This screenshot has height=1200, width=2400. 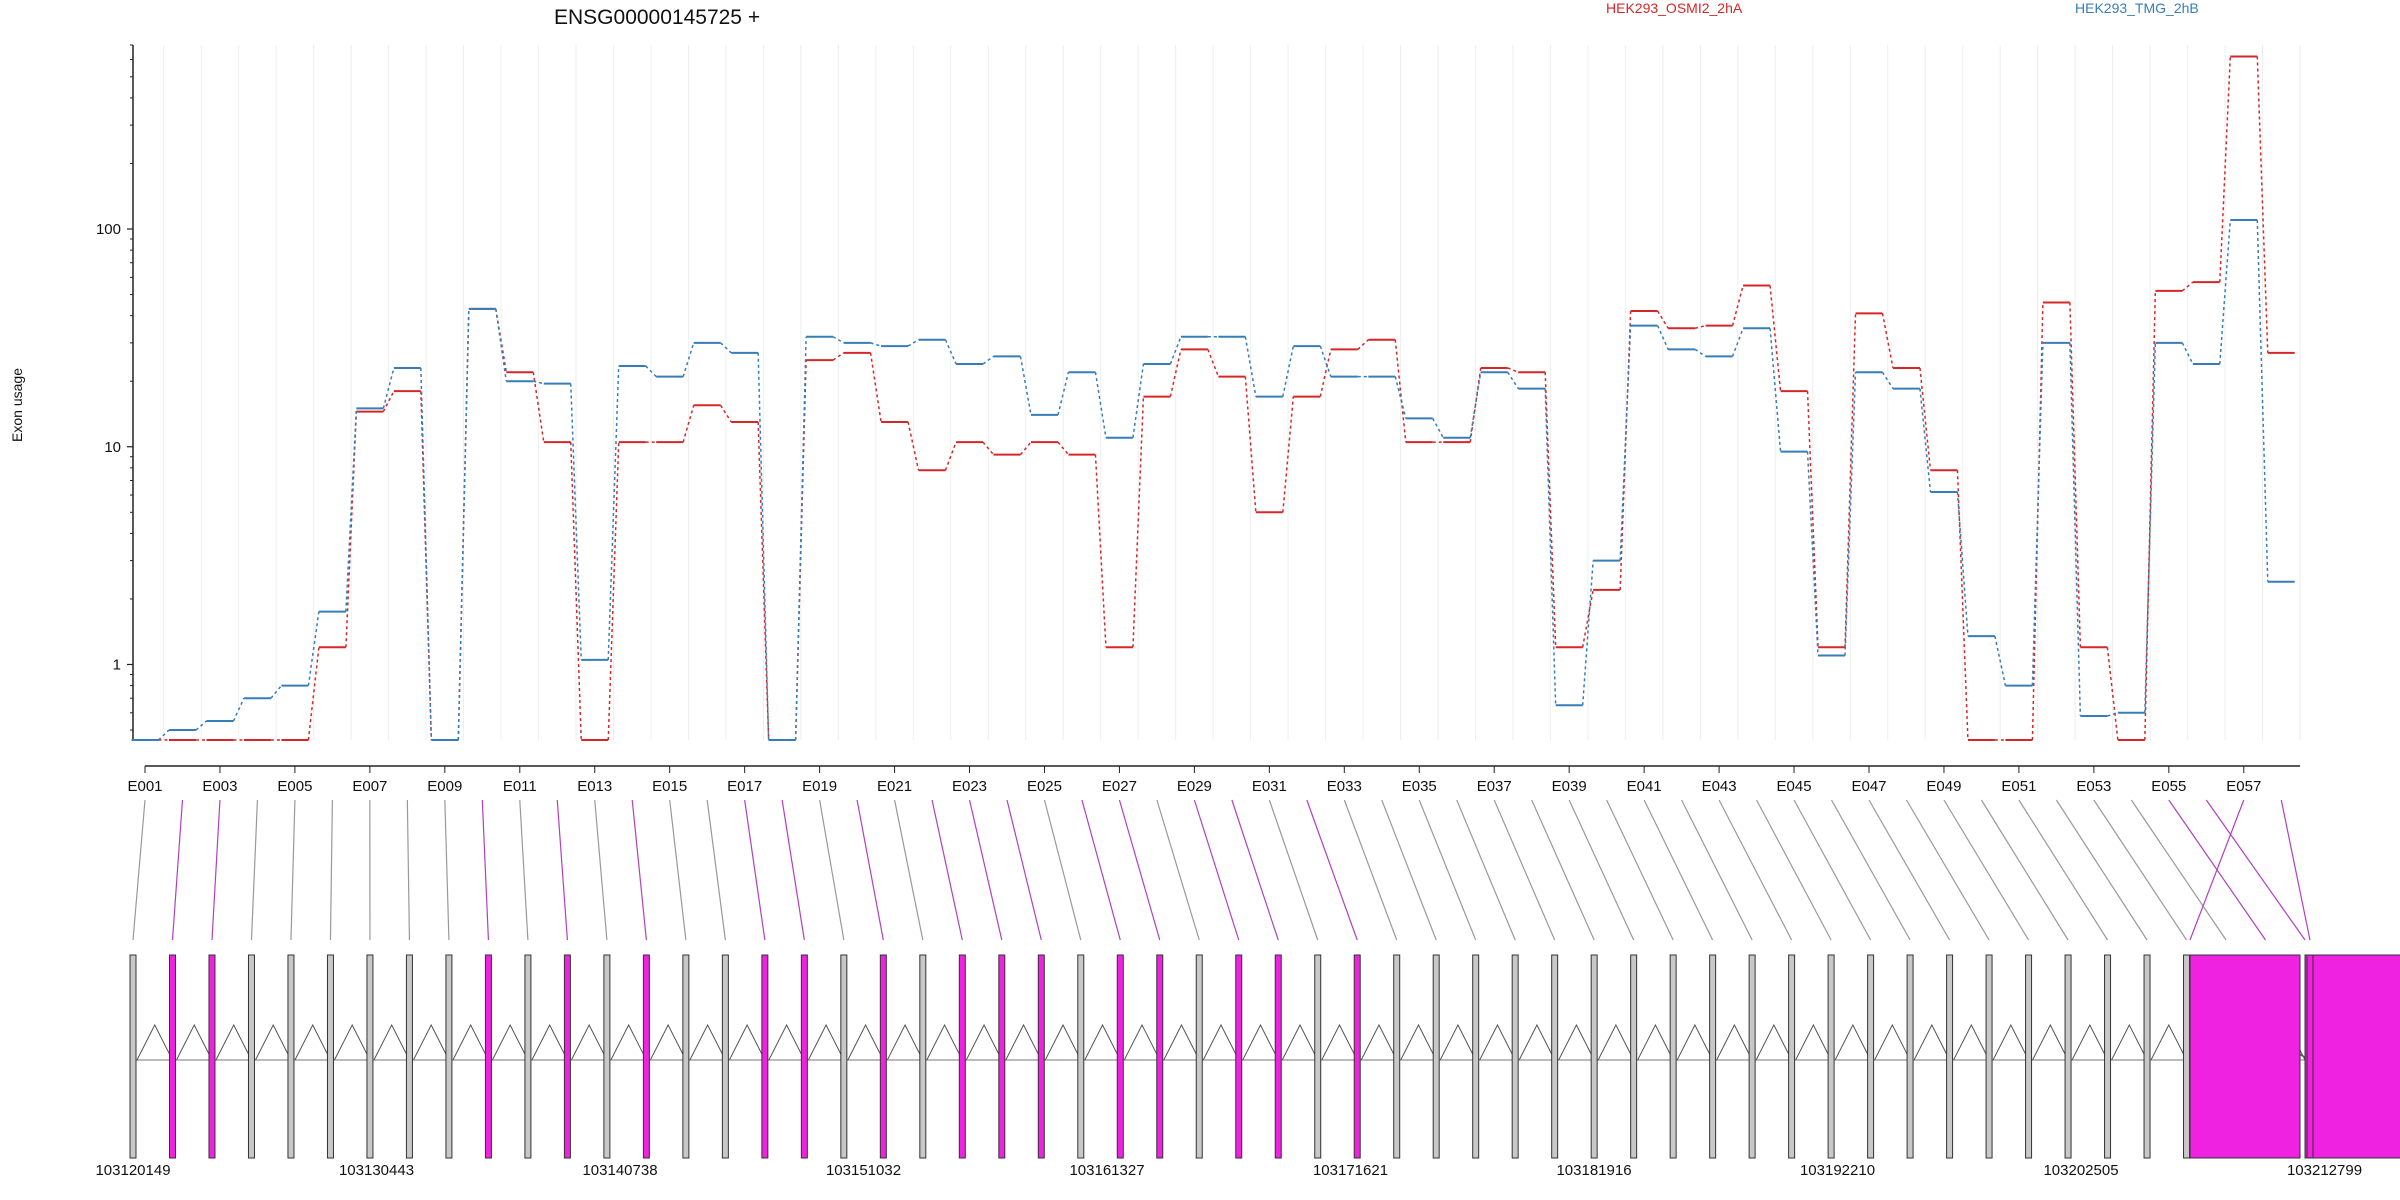 I want to click on x-tick-label: E007, so click(x=369, y=786).